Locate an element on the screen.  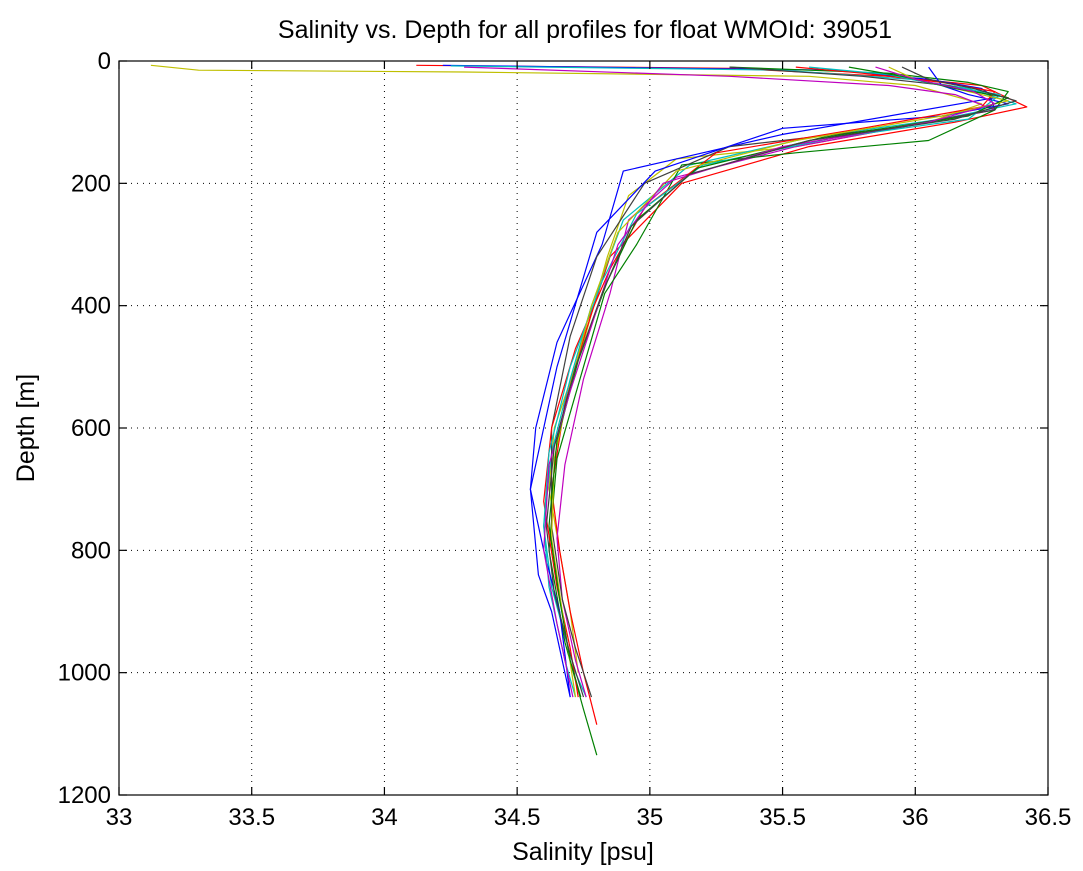
y-tick-label: 1000 is located at coordinates (84, 673).